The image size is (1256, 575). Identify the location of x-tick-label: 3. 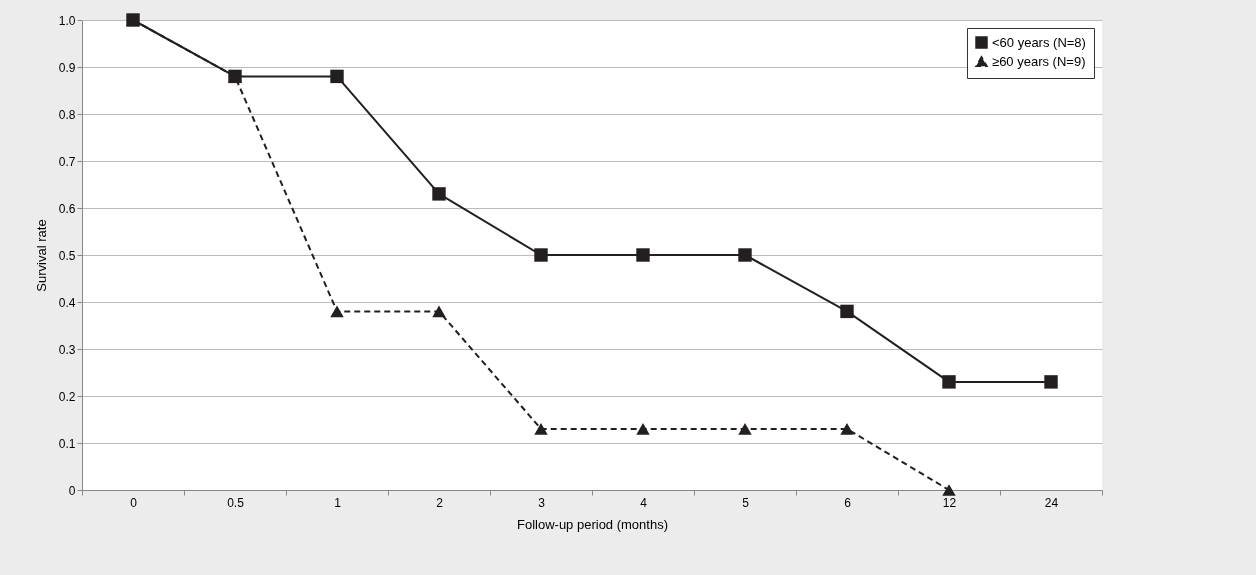
(542, 502).